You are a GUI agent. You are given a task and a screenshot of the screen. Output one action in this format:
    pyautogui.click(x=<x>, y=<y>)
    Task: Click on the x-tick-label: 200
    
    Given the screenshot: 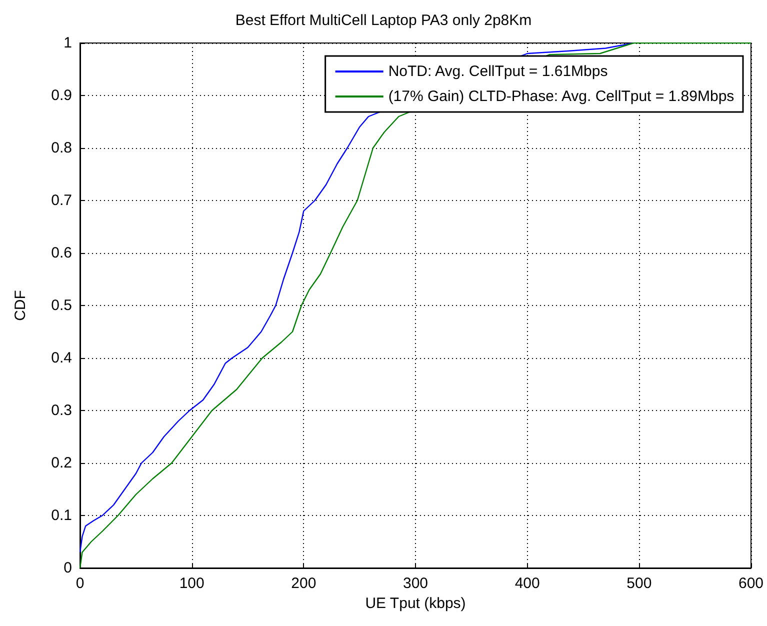 What is the action you would take?
    pyautogui.click(x=303, y=583)
    